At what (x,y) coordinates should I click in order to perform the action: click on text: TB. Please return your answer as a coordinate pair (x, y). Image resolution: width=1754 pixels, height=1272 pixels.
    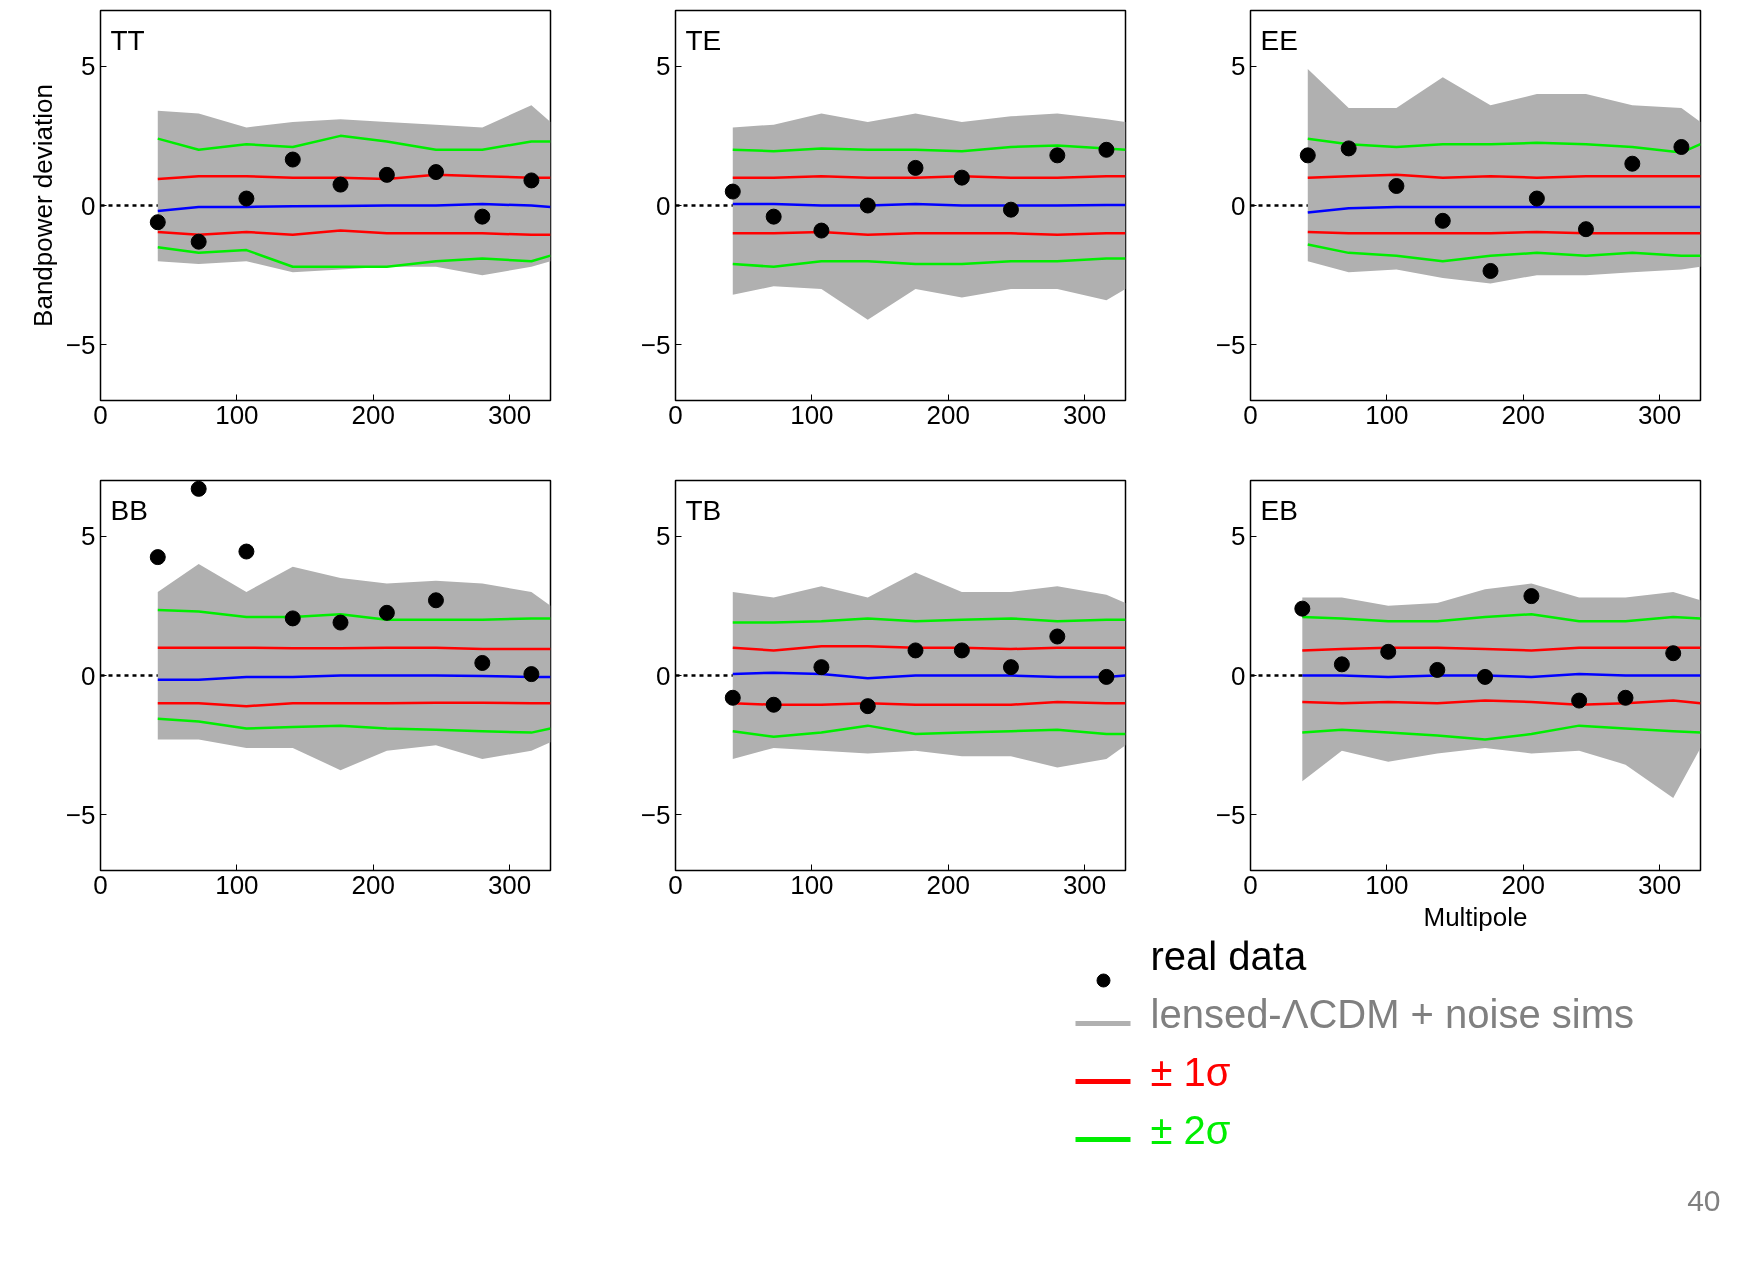
    Looking at the image, I should click on (703, 510).